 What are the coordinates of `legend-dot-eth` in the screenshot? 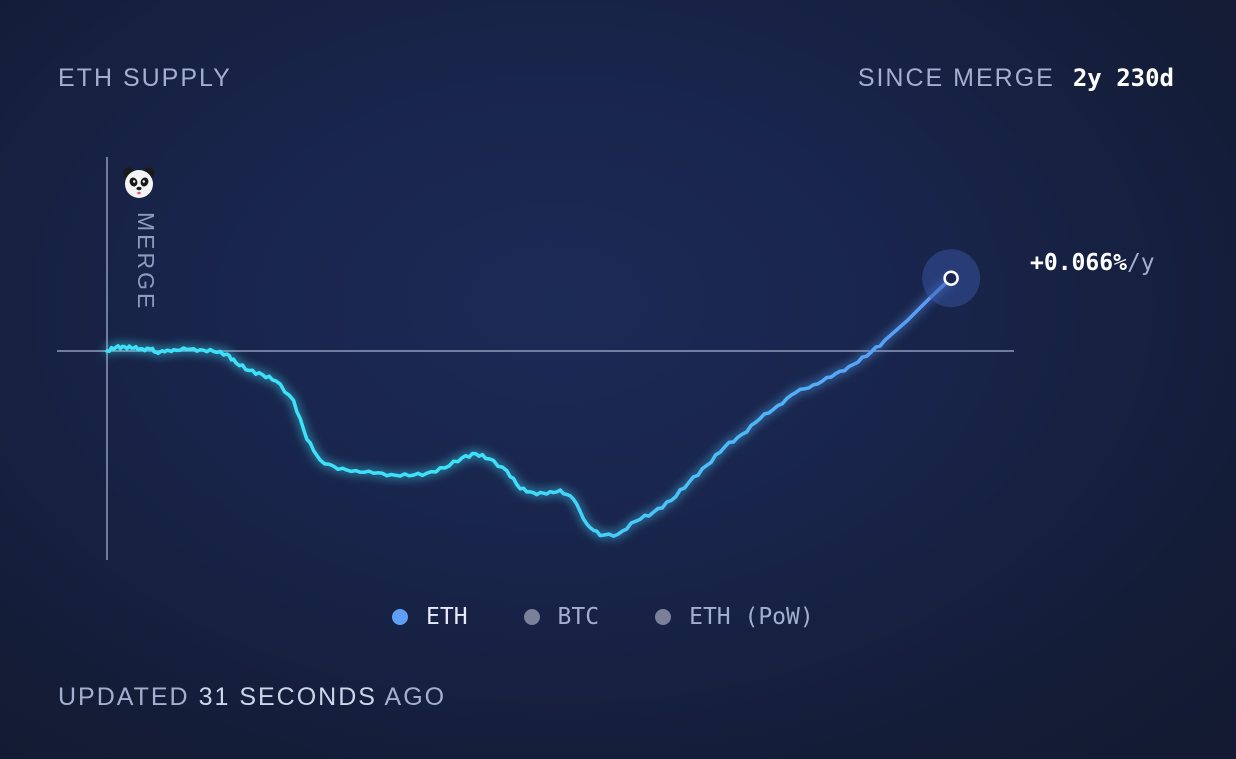 It's located at (400, 617).